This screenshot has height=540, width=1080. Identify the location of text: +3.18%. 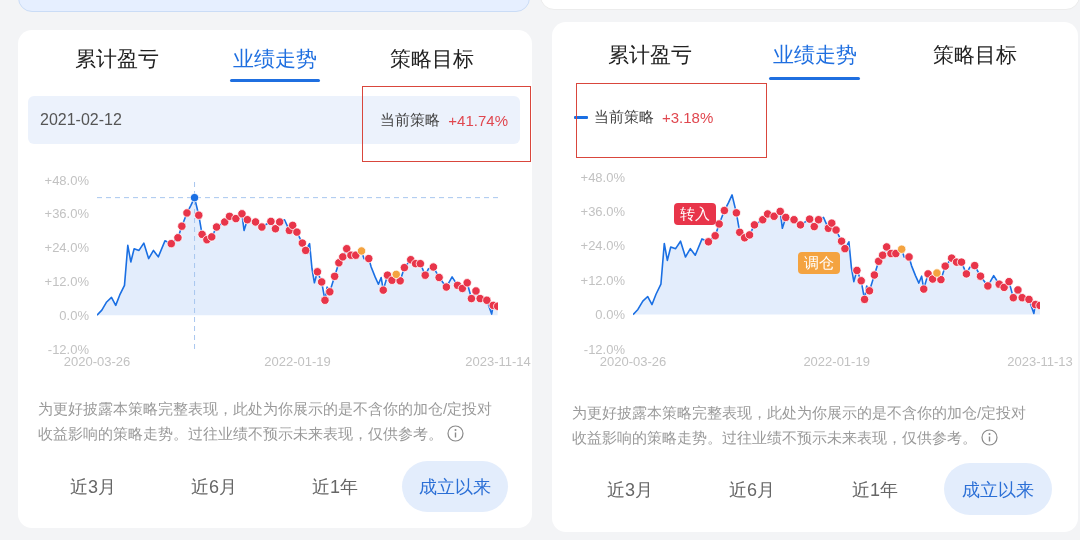
(688, 117).